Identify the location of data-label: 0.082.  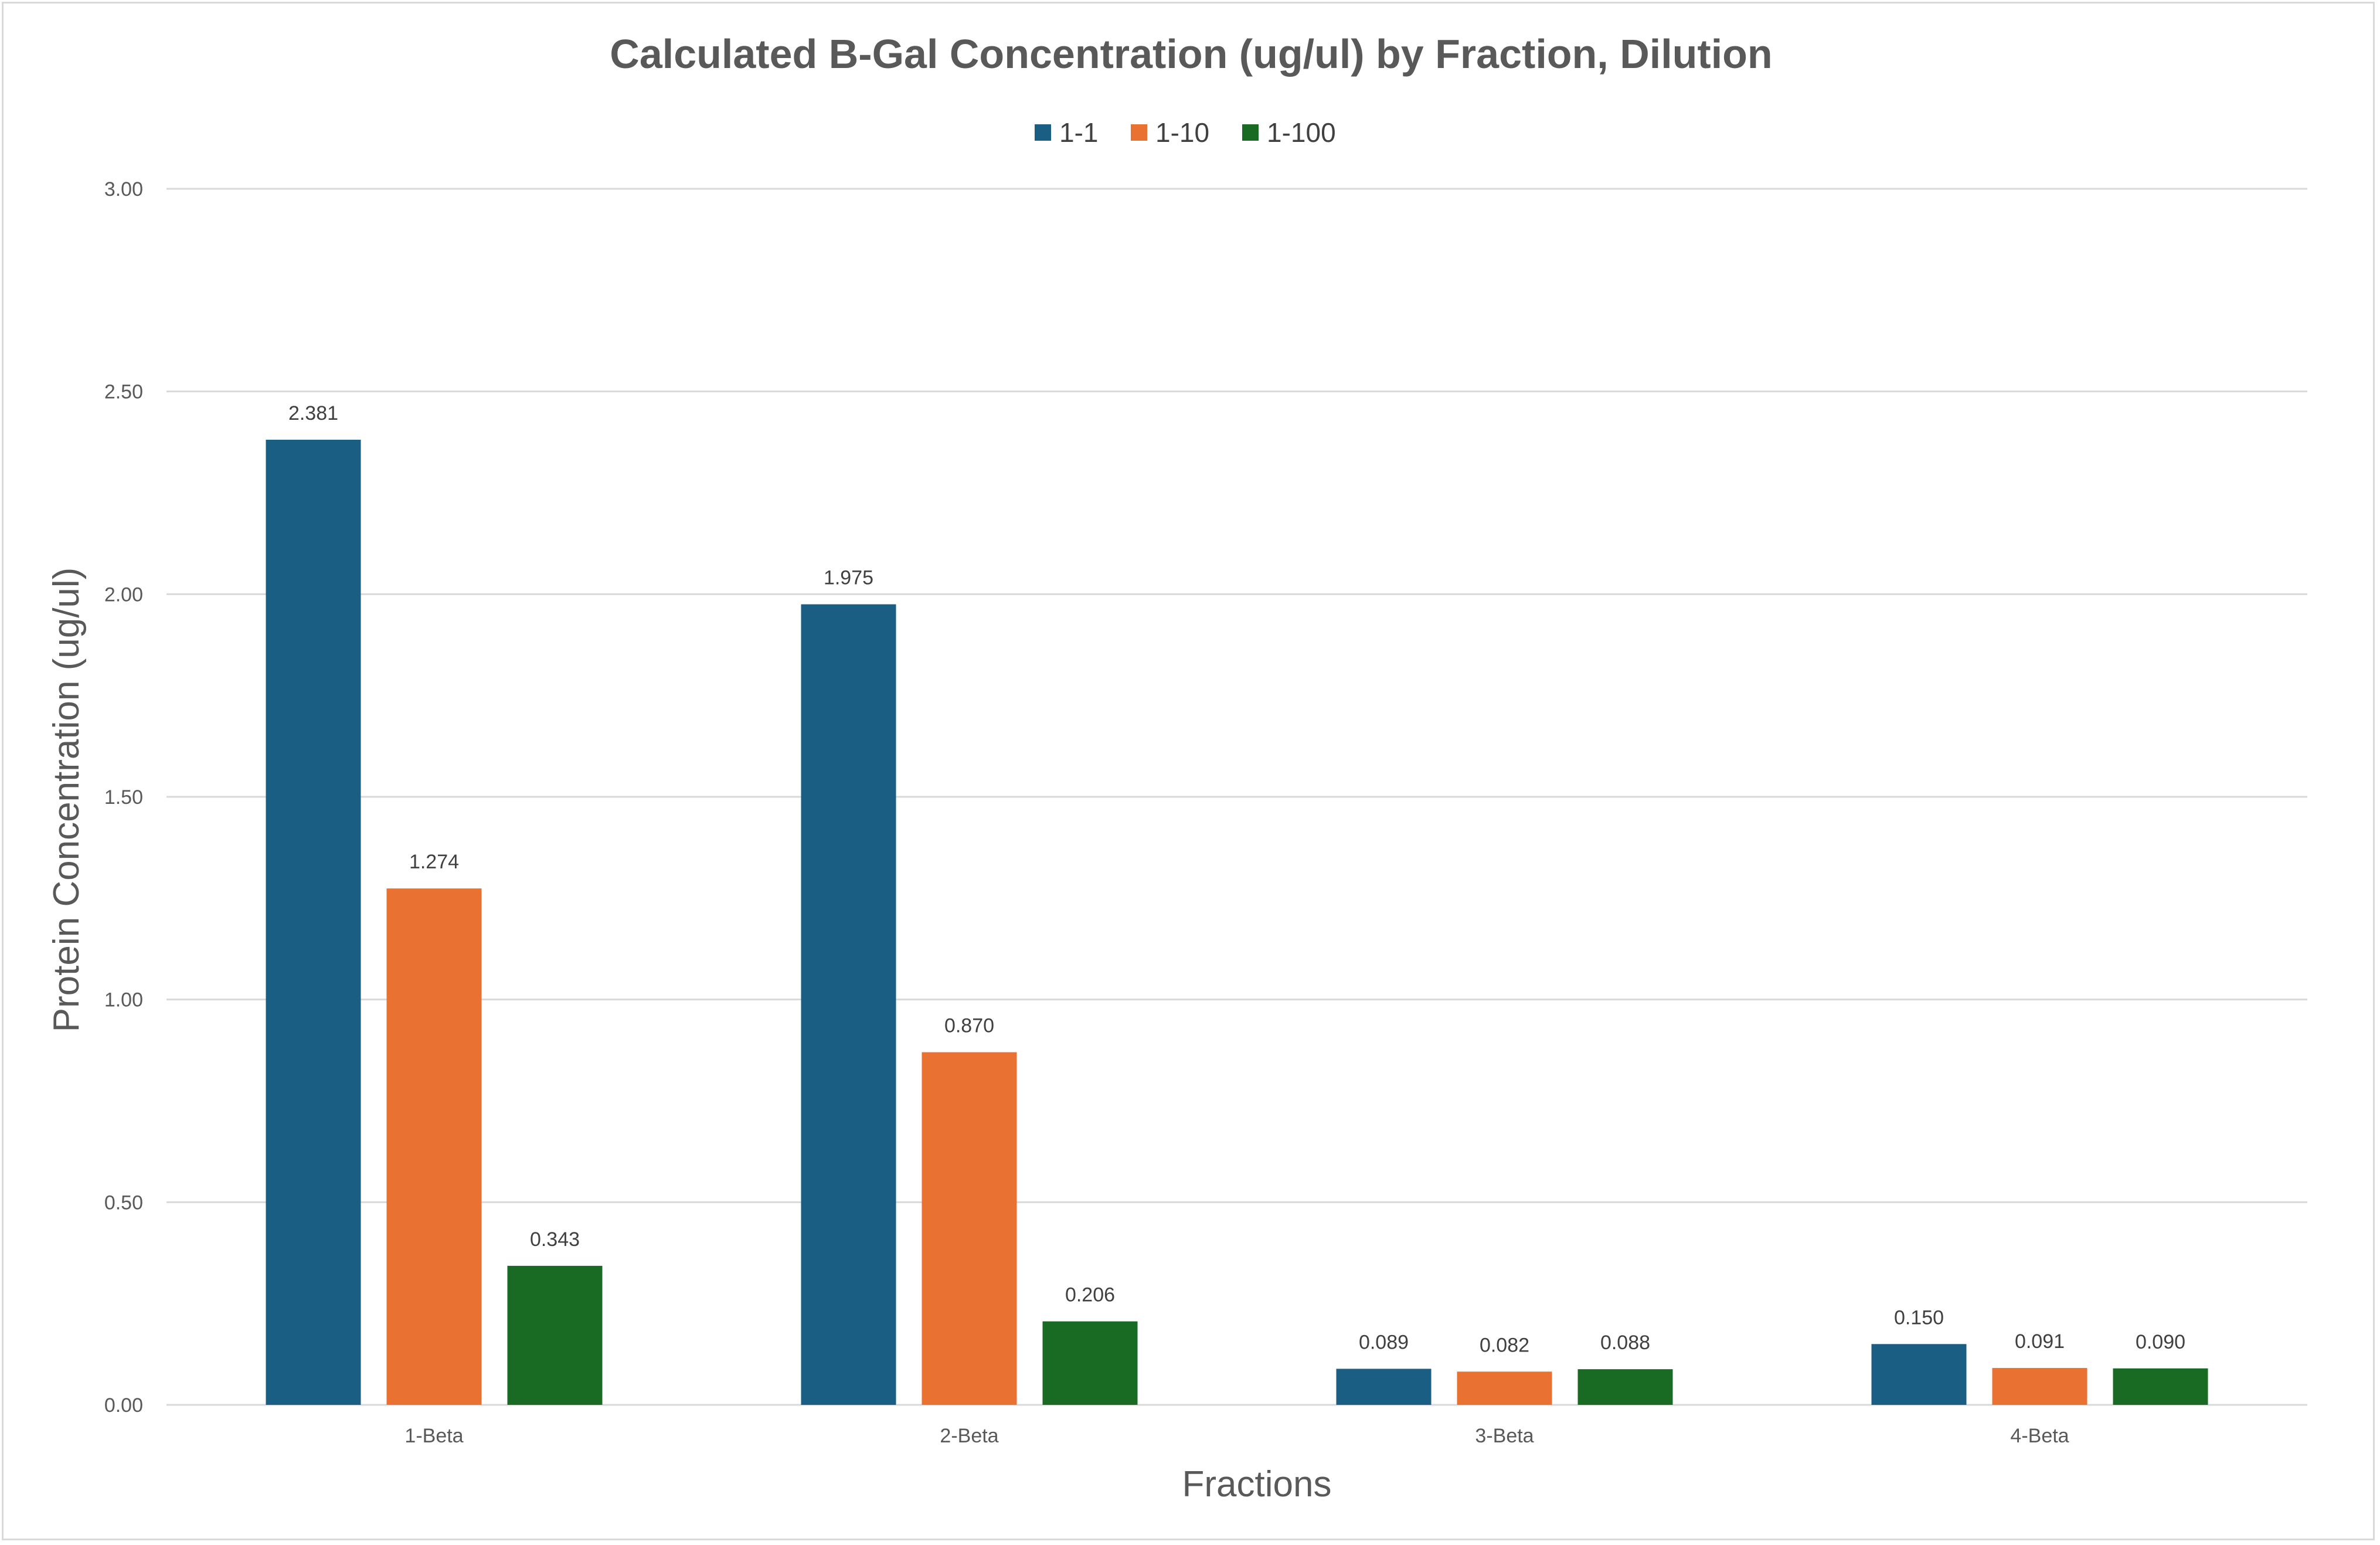
(1504, 1345).